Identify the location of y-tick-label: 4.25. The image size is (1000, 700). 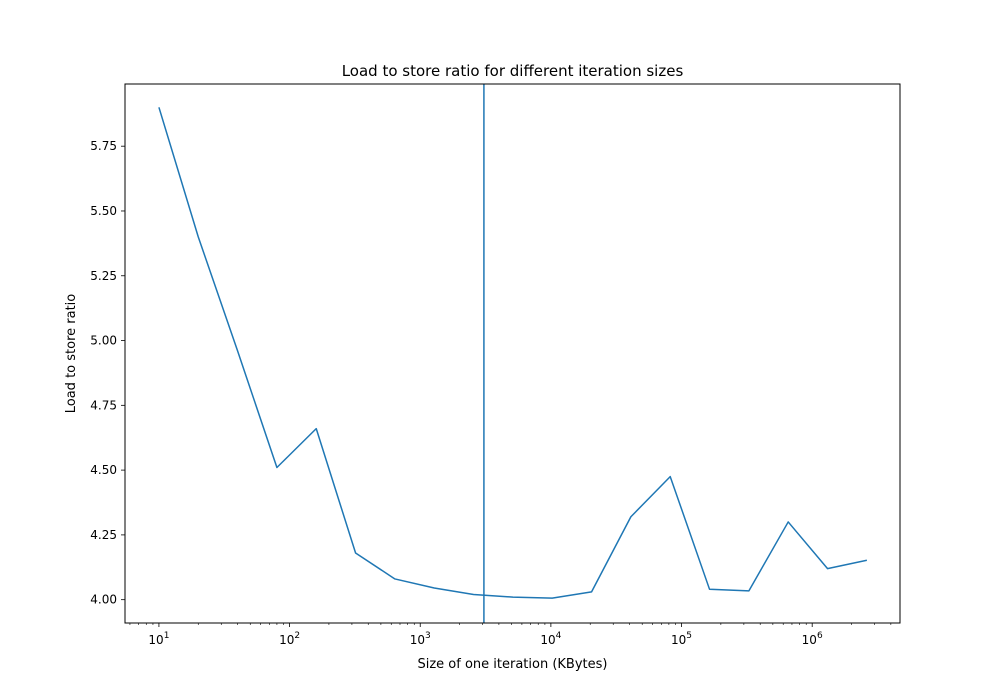
(103, 535).